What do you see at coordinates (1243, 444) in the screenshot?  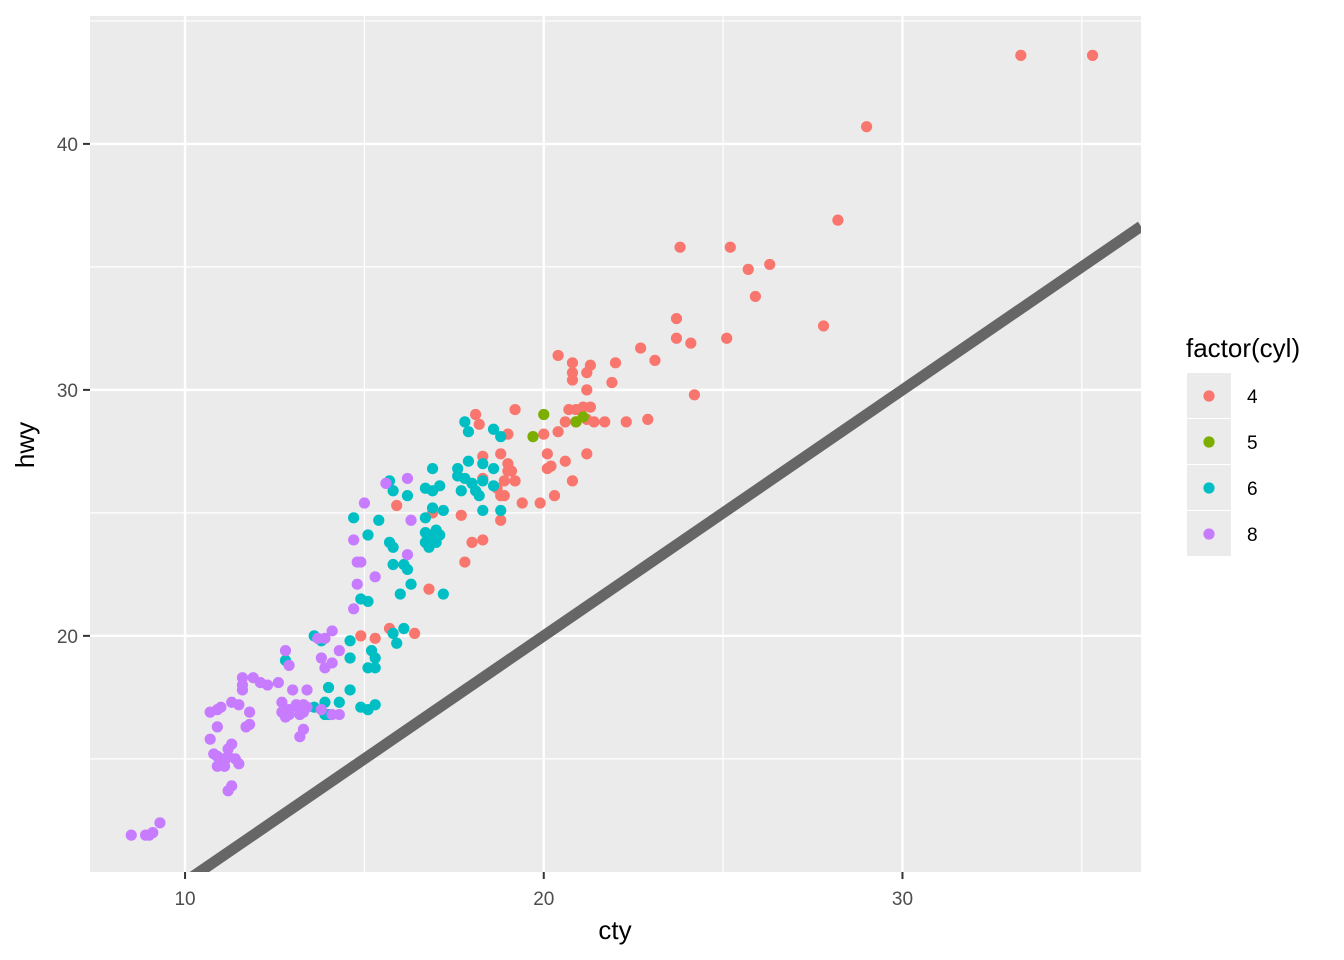 I see `legend: factor(cyl) 4 5 6 8` at bounding box center [1243, 444].